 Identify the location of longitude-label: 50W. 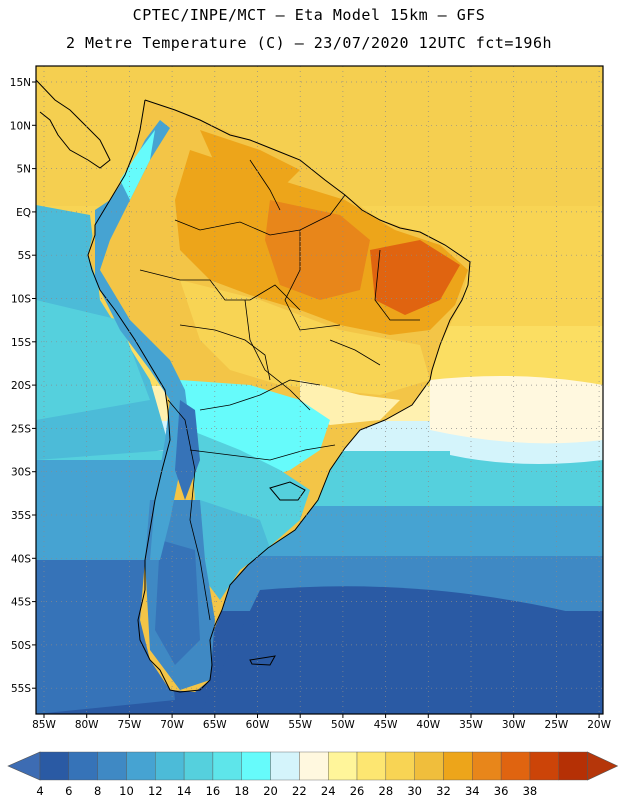
(343, 725).